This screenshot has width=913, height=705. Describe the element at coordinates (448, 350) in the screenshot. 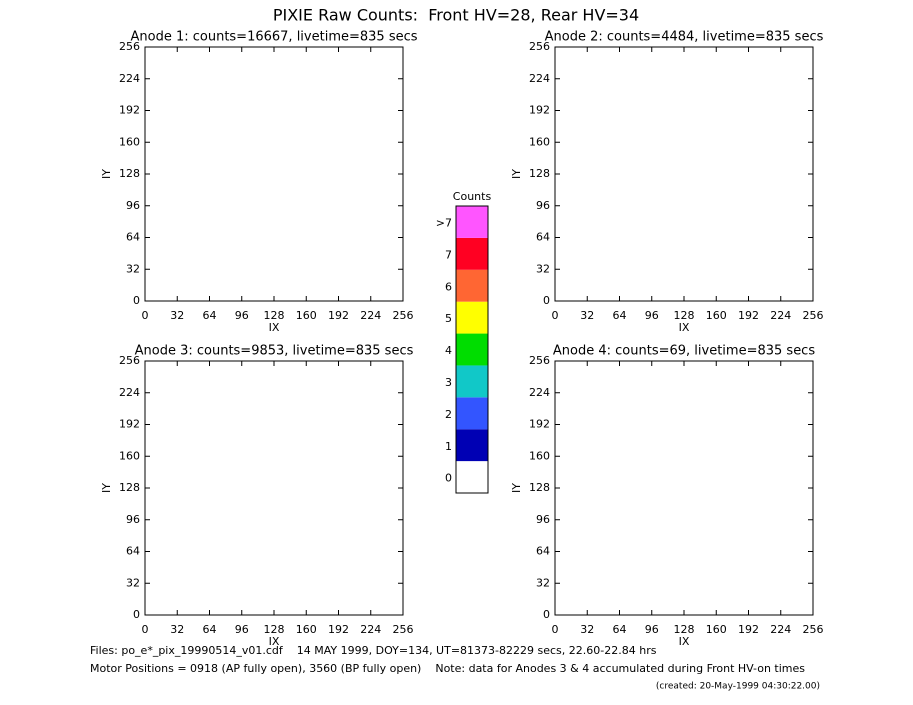

I see `colorbar-label: 4` at that location.